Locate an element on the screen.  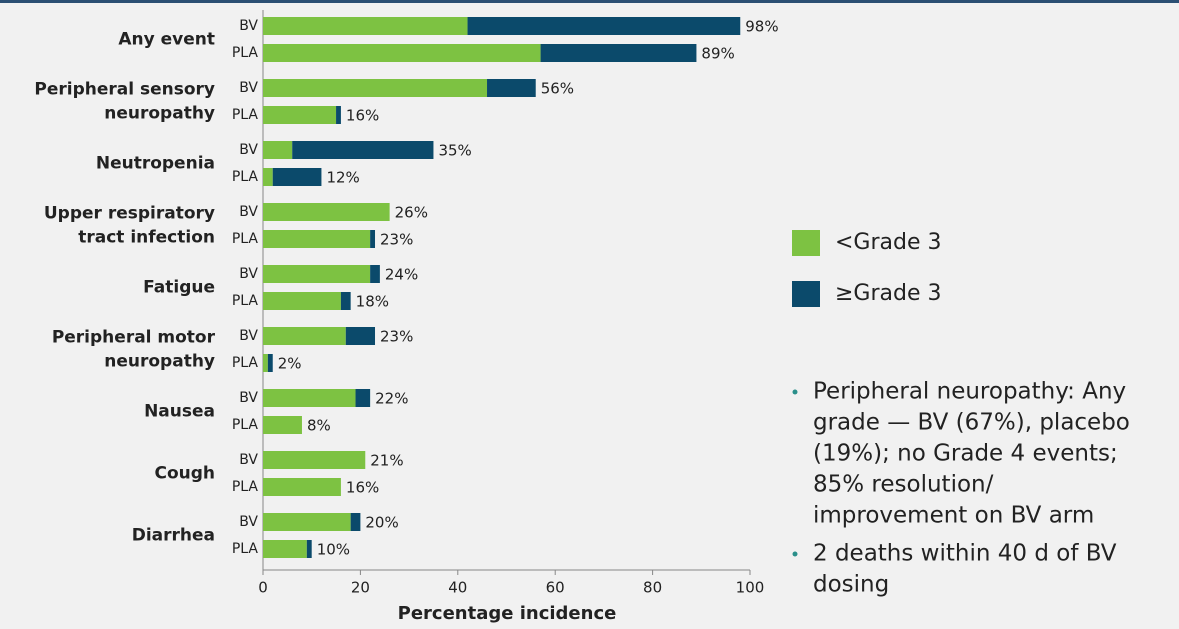
legend-label: ≥Grade 3 is located at coordinates (888, 293).